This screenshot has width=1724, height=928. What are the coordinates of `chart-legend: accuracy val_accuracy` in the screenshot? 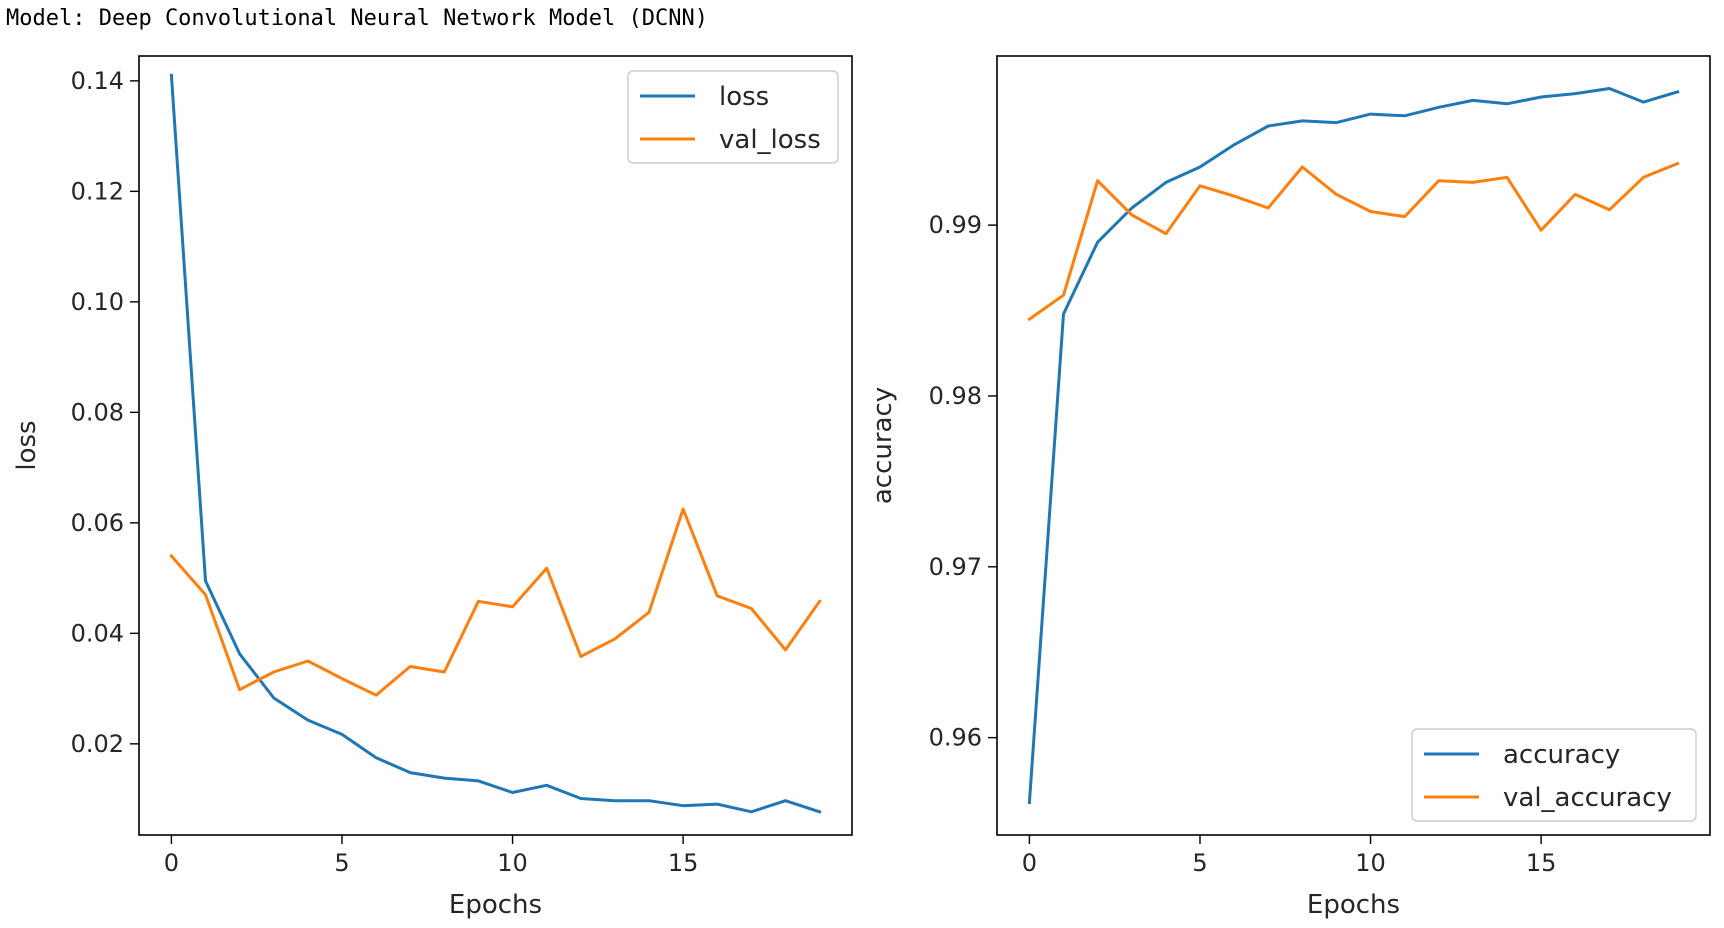 It's located at (1554, 775).